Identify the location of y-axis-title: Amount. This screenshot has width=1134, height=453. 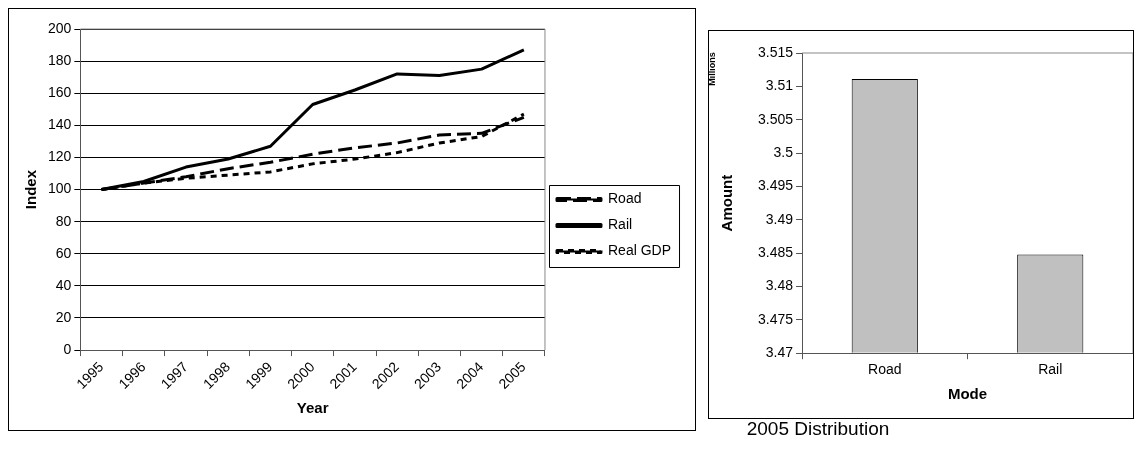
(727, 203).